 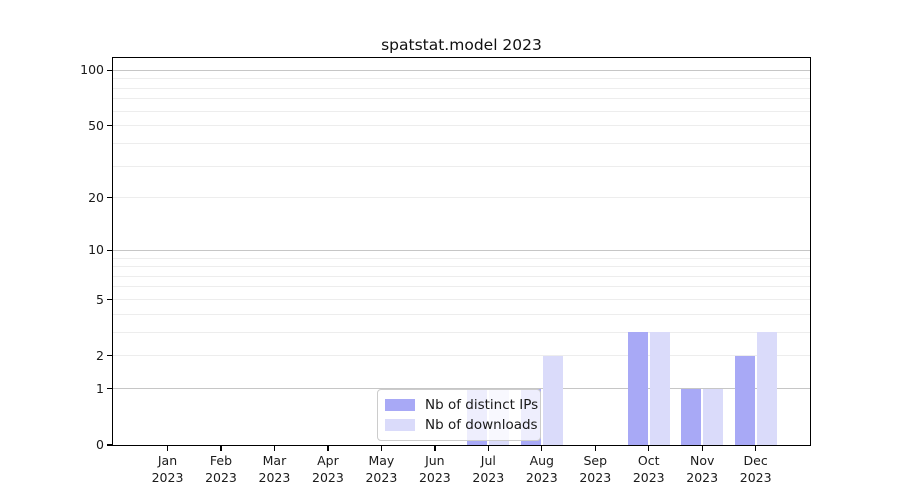 I want to click on y-tick-label: 2, so click(x=100, y=355).